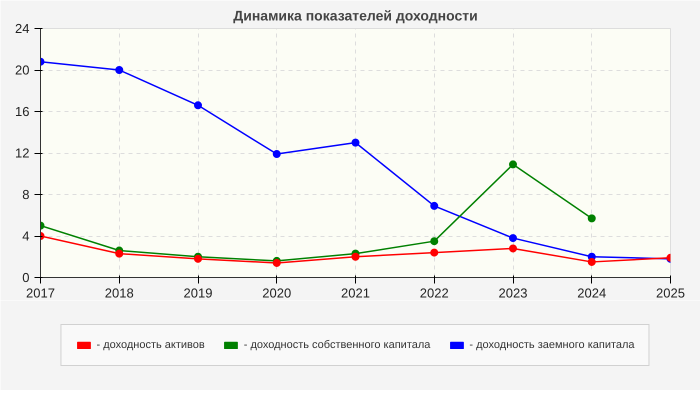 The height and width of the screenshot is (400, 700). I want to click on legend-label: - доходность собственного капитала, so click(337, 345).